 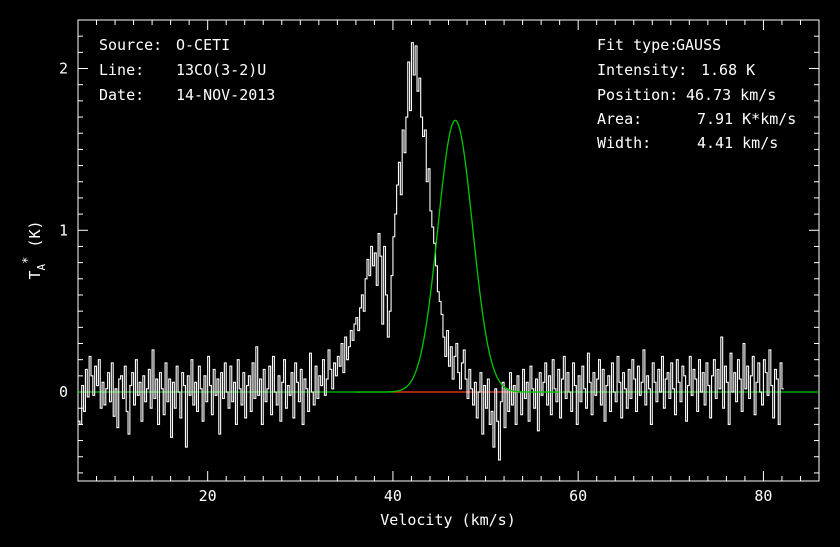 What do you see at coordinates (63, 392) in the screenshot?
I see `y-tick-label: 0` at bounding box center [63, 392].